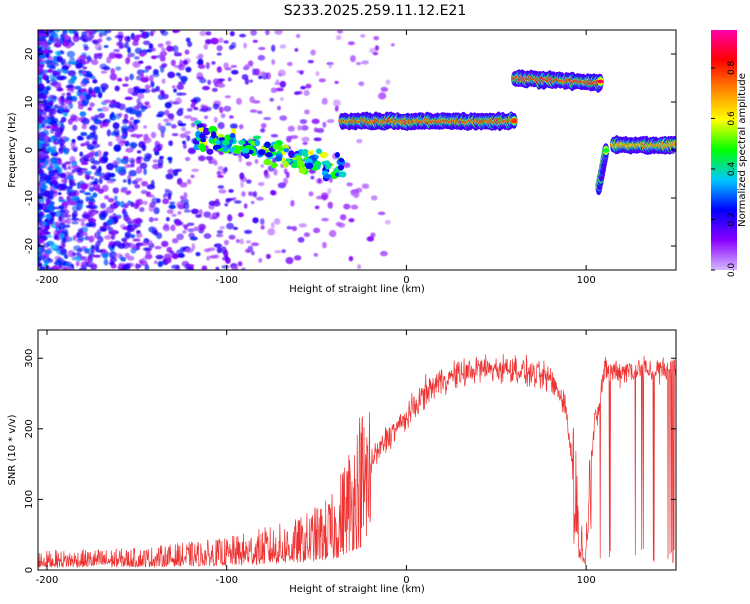 This screenshot has width=750, height=604. Describe the element at coordinates (642, 145) in the screenshot. I see `signal-segment` at that location.